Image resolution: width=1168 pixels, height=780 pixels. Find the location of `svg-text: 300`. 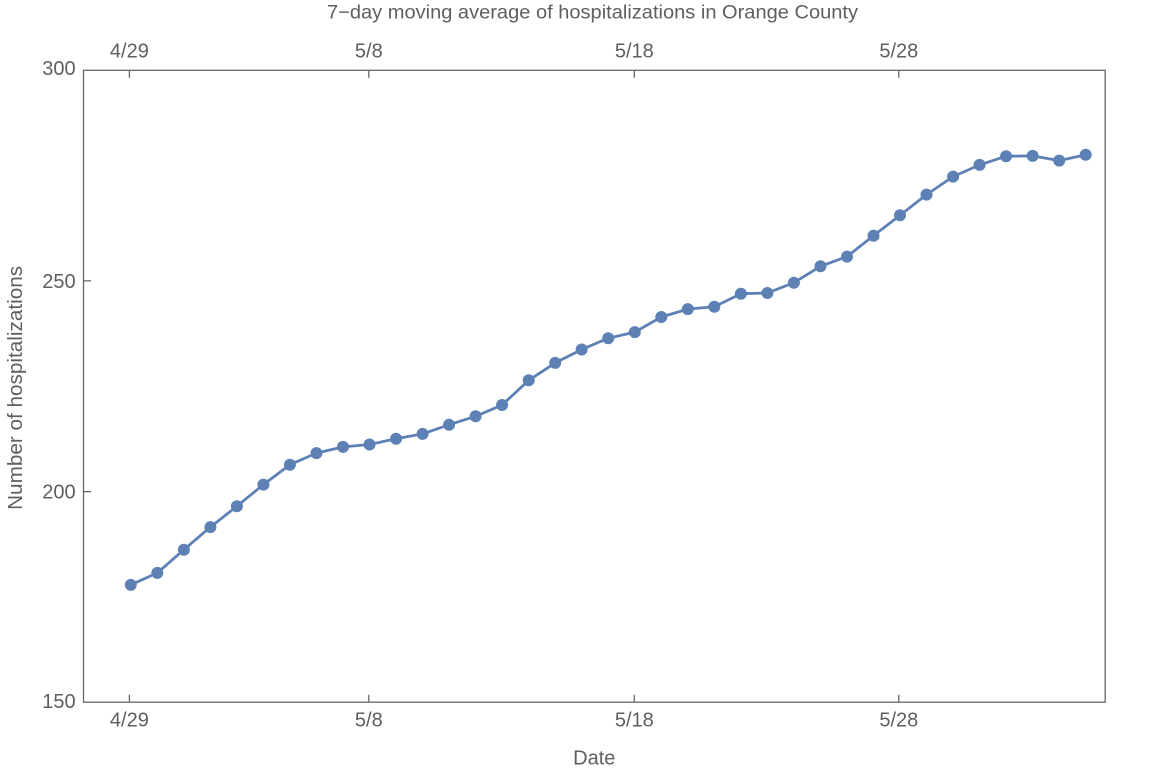

svg-text: 300 is located at coordinates (58, 69).